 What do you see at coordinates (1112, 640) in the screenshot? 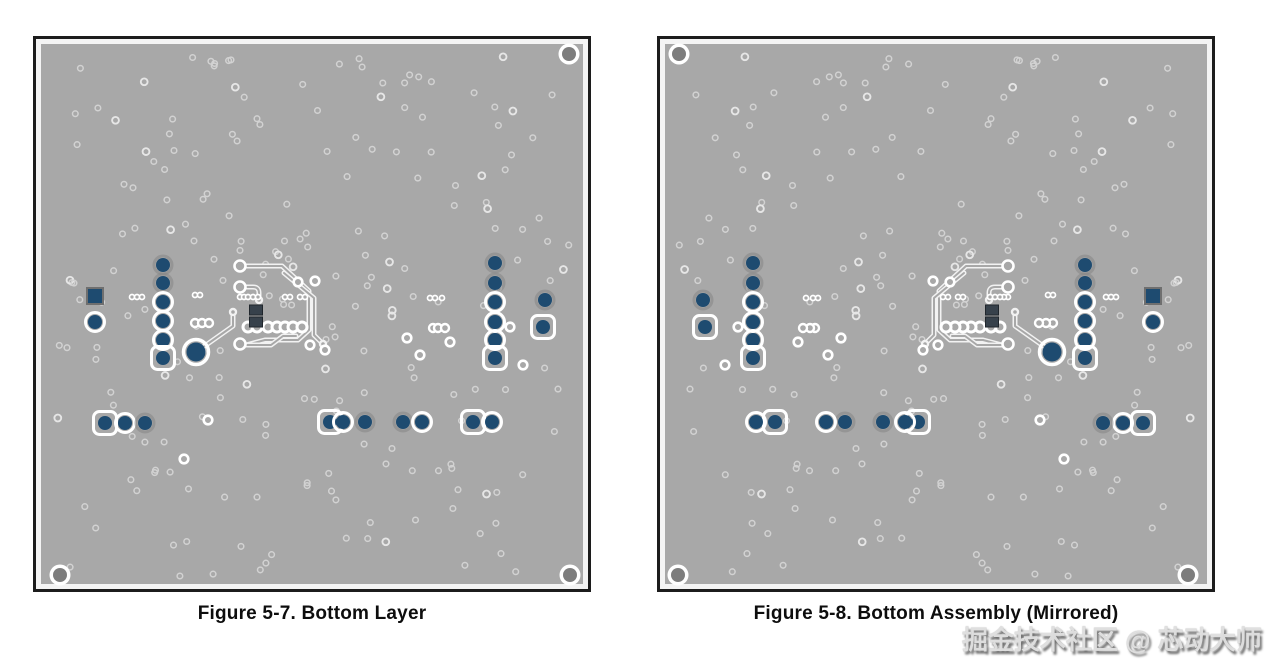
I see `watermark-text: 掘金技术社区 @ 芯动大师` at bounding box center [1112, 640].